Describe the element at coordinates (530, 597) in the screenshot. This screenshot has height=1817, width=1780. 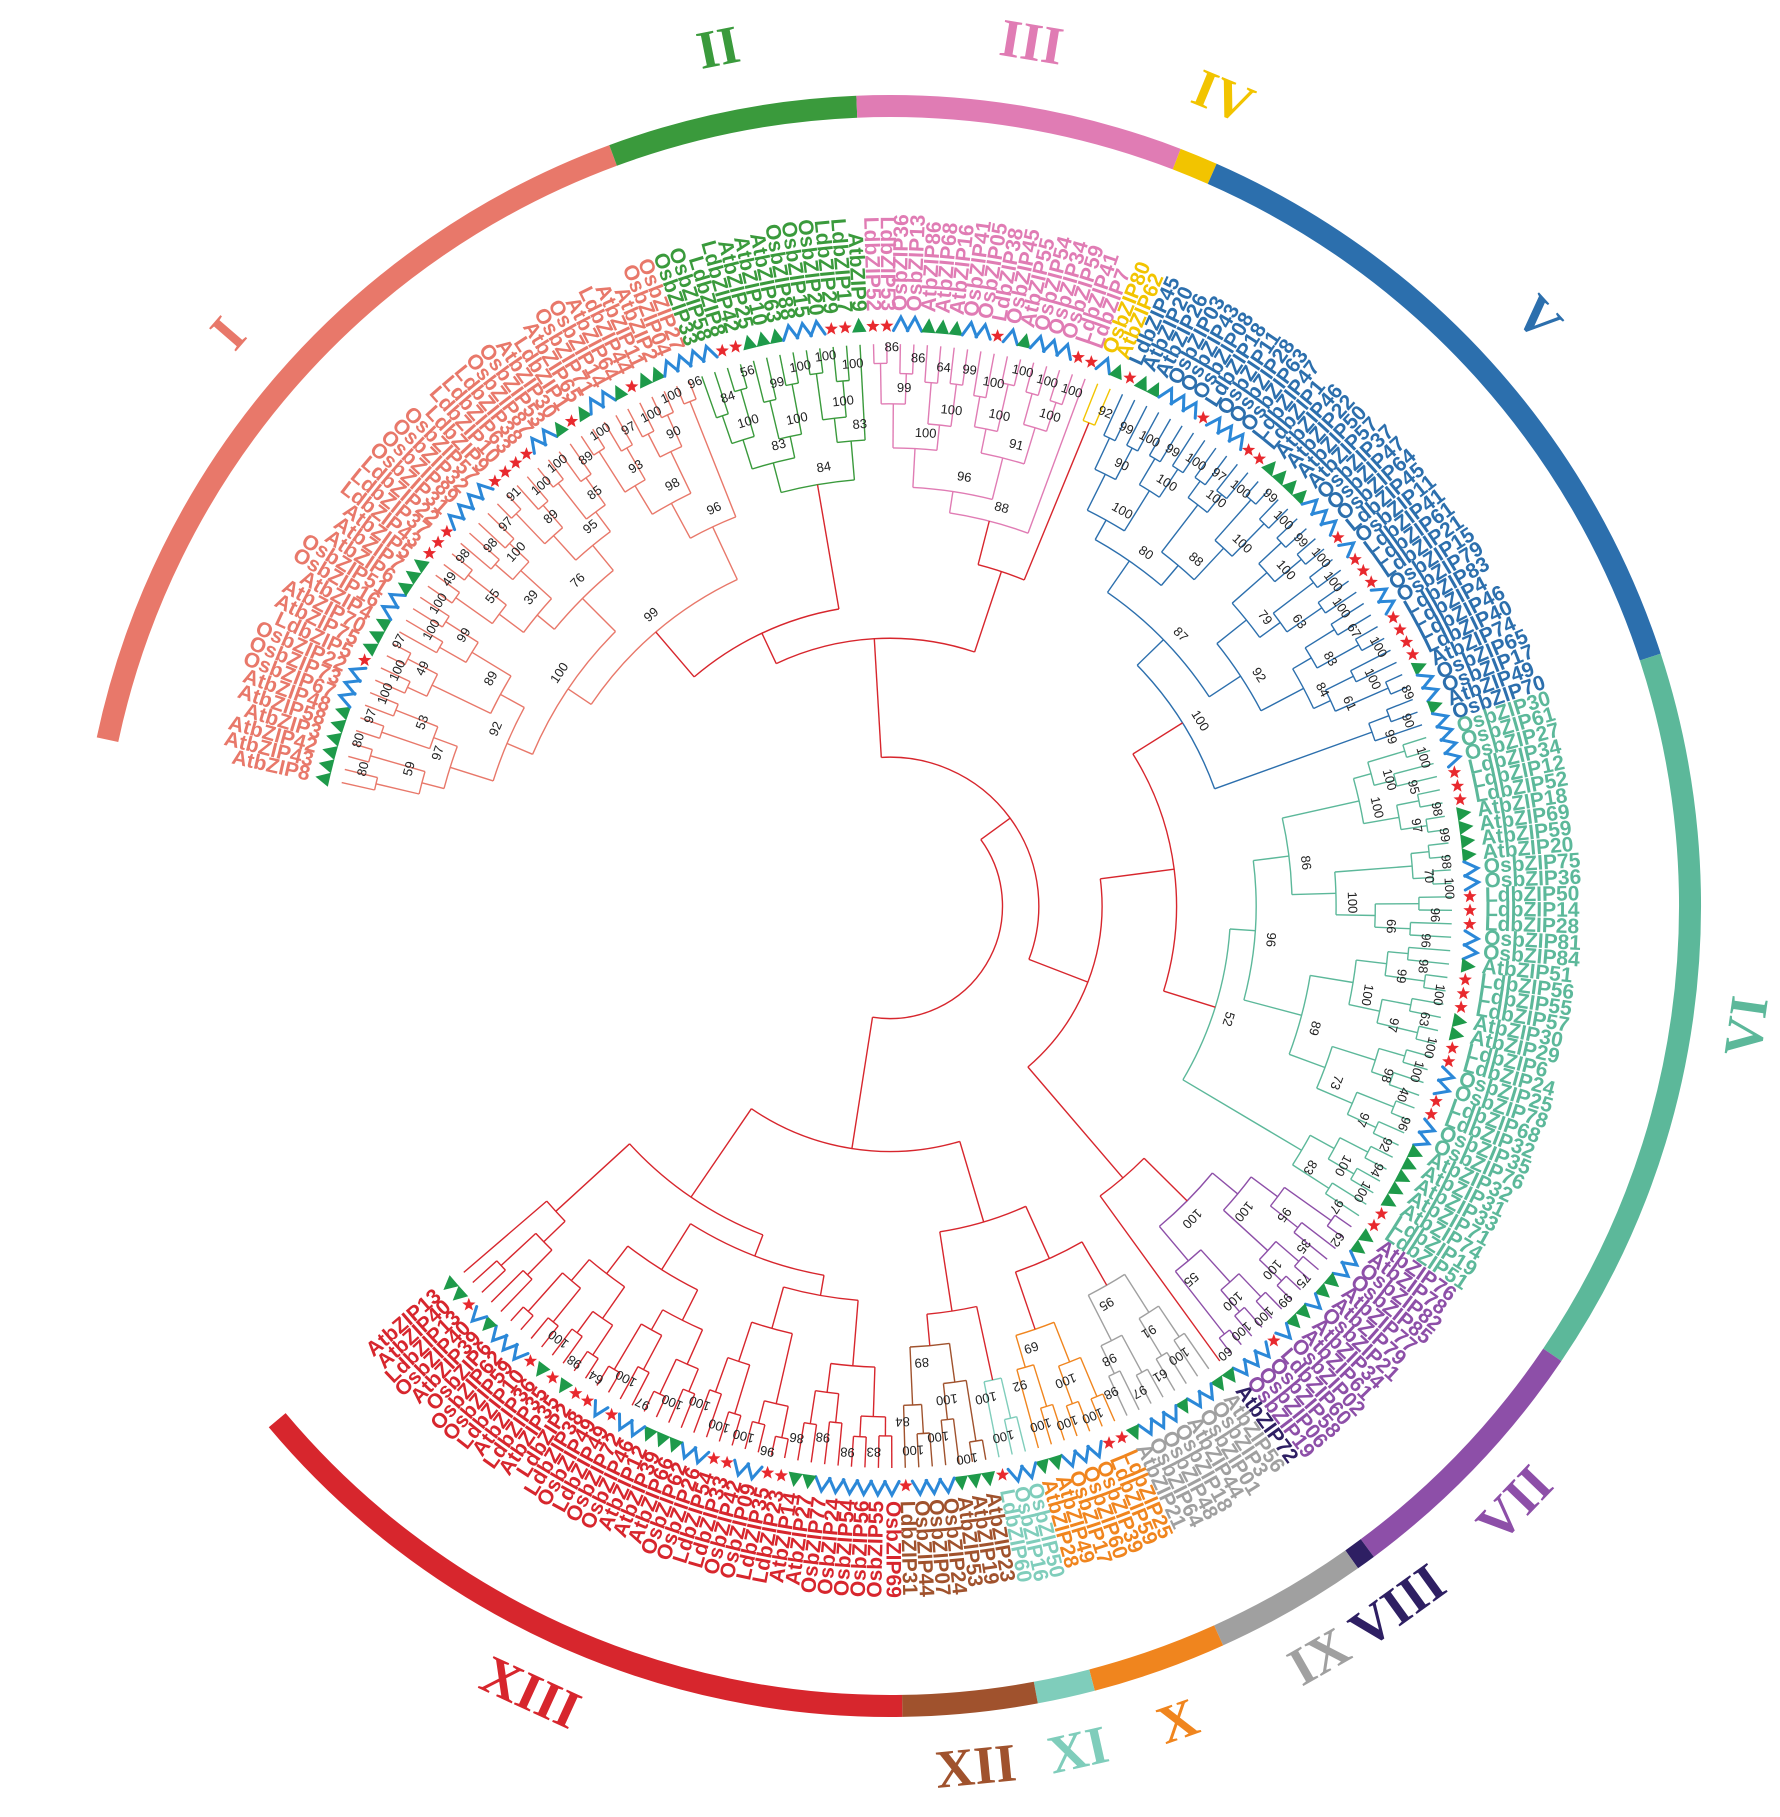
I see `bootstrap-value: 39` at that location.